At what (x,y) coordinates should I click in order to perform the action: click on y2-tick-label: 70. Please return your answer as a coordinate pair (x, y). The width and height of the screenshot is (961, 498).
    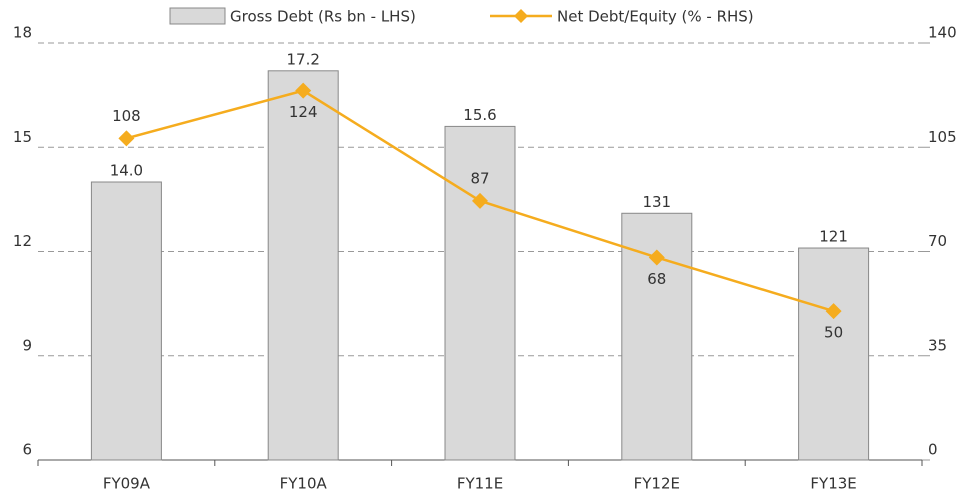
    Looking at the image, I should click on (937, 241).